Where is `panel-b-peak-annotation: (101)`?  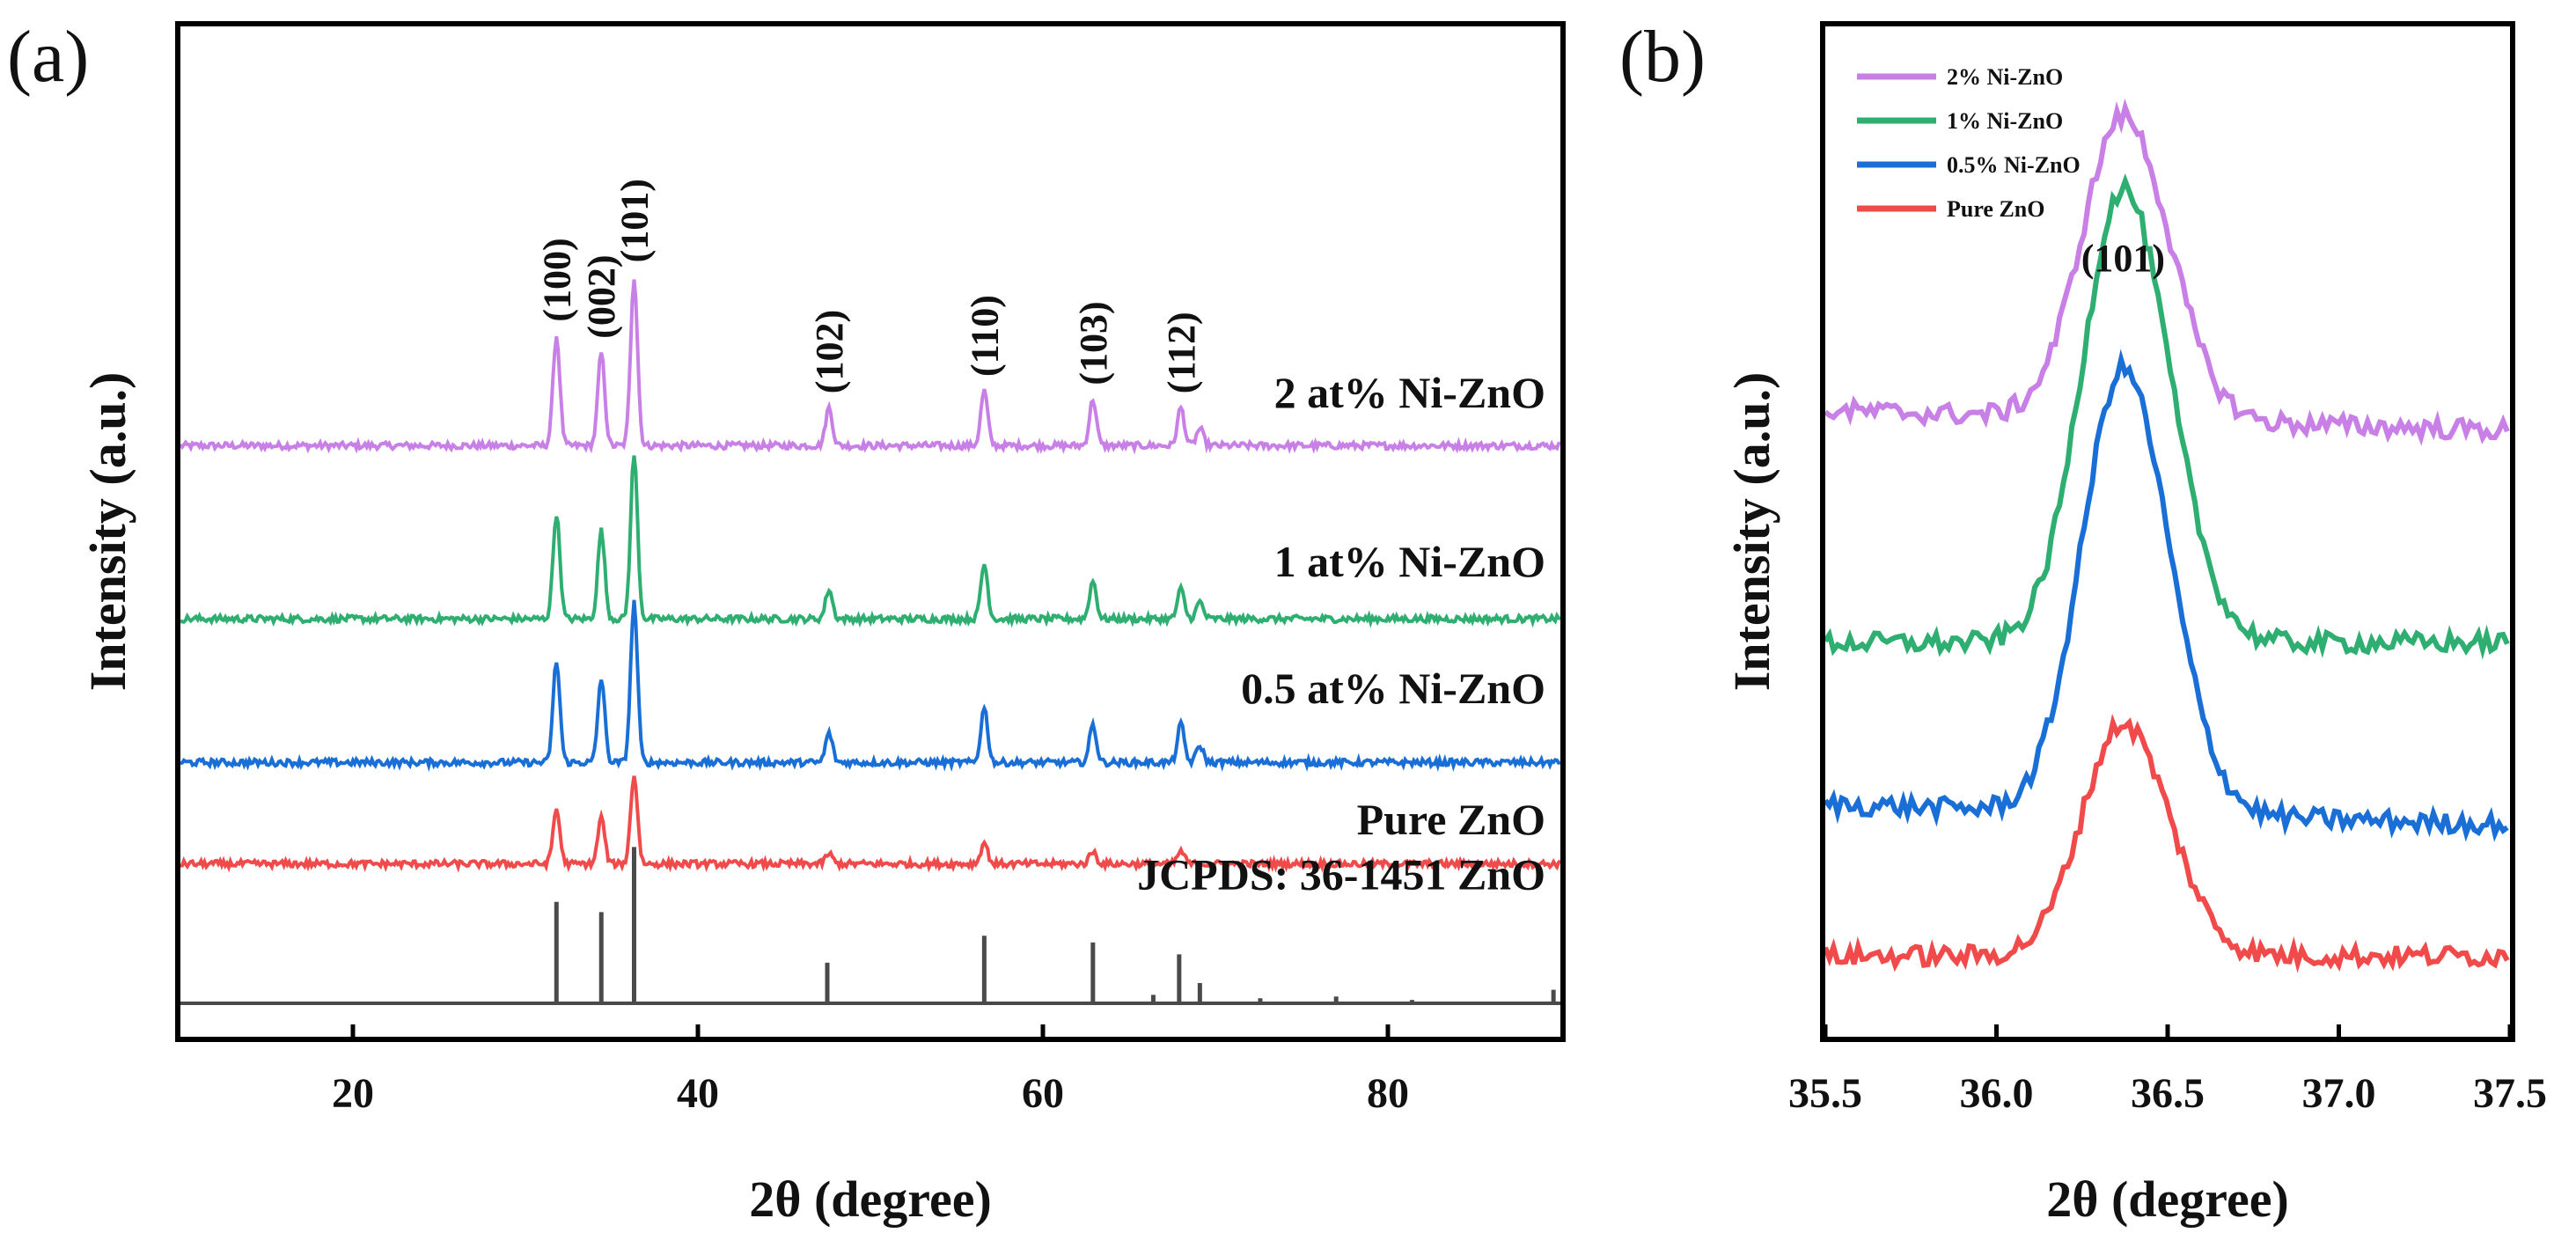
panel-b-peak-annotation: (101) is located at coordinates (2123, 258).